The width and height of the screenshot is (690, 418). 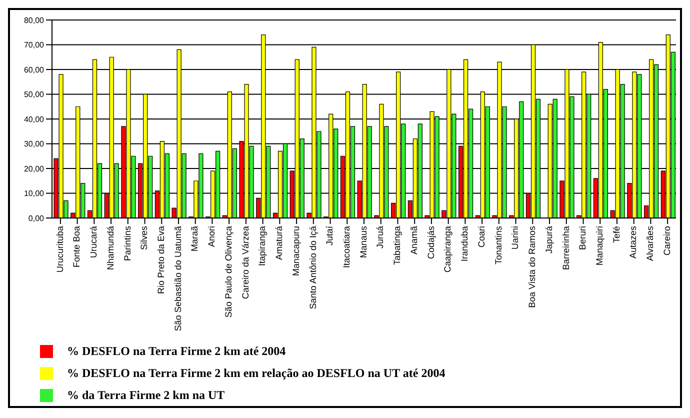 What do you see at coordinates (667, 241) in the screenshot?
I see `x-tick-label: Careiro` at bounding box center [667, 241].